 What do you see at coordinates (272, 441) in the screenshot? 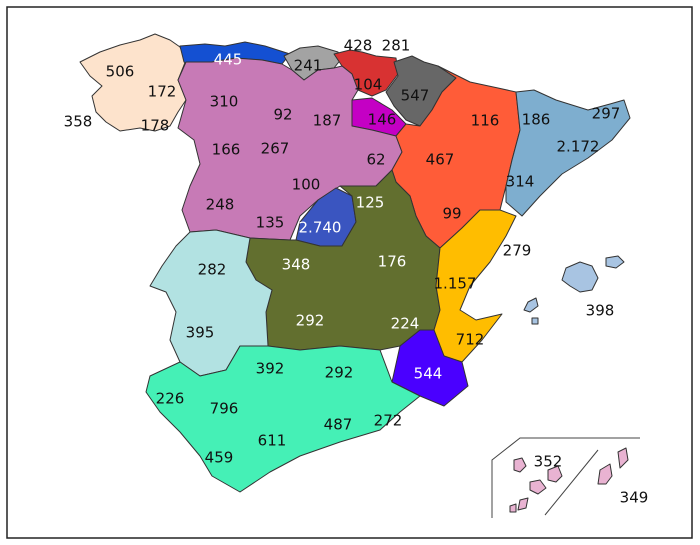
I see `province-value-label: 611` at bounding box center [272, 441].